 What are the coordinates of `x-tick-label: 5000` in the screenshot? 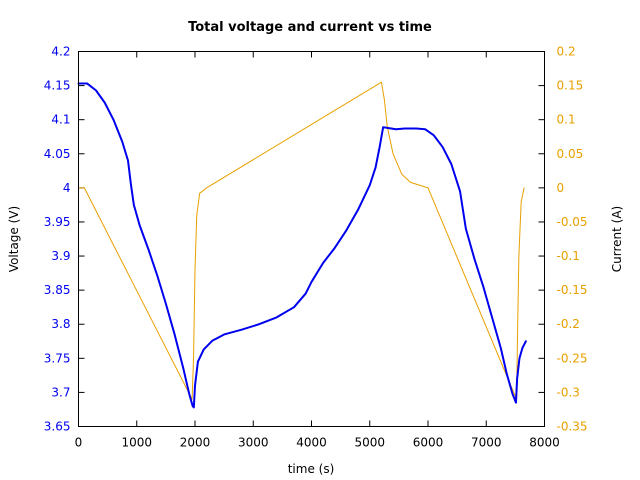 It's located at (369, 443).